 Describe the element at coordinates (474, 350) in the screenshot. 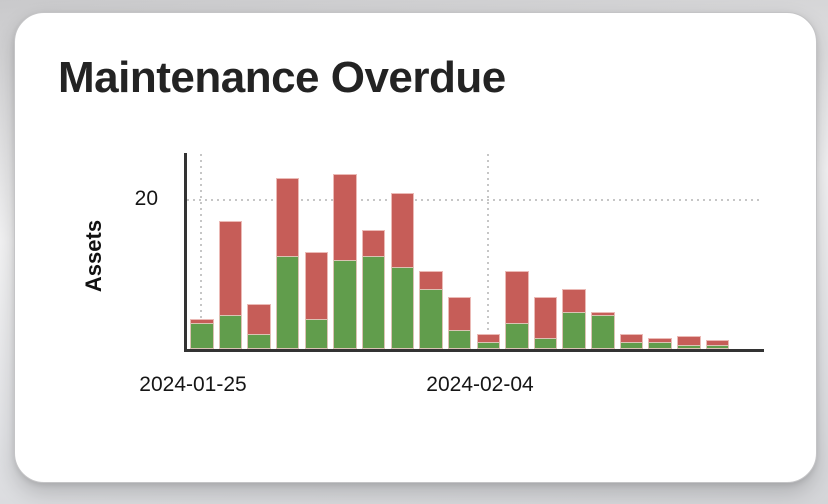

I see `x-axis-line` at that location.